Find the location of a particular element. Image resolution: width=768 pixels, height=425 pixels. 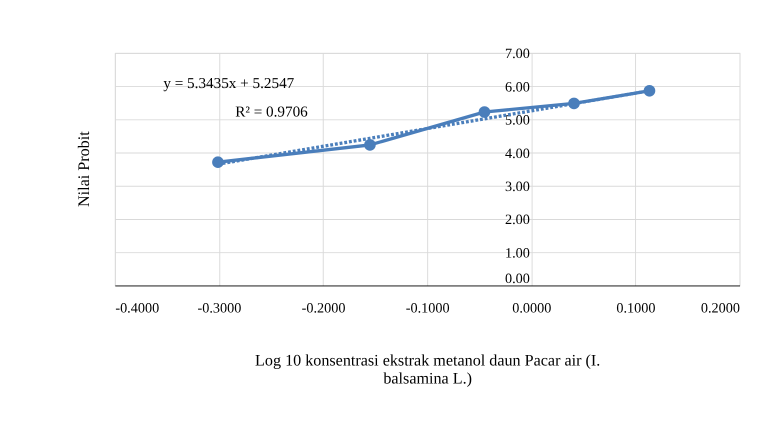

x-tick-label: -0.3000 is located at coordinates (220, 308).